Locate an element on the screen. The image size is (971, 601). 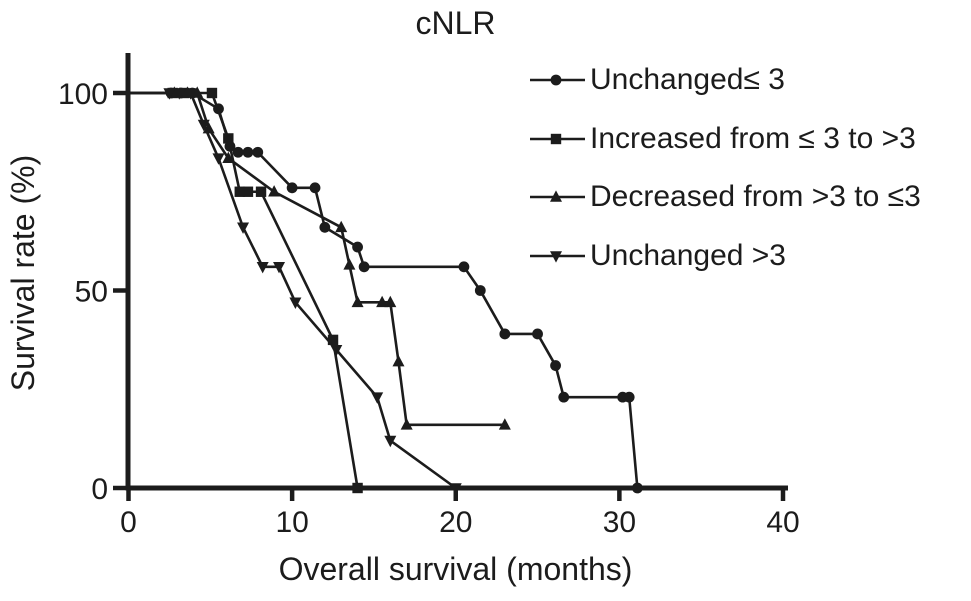
x-axis-label: Overall survival (months) is located at coordinates (455, 569).